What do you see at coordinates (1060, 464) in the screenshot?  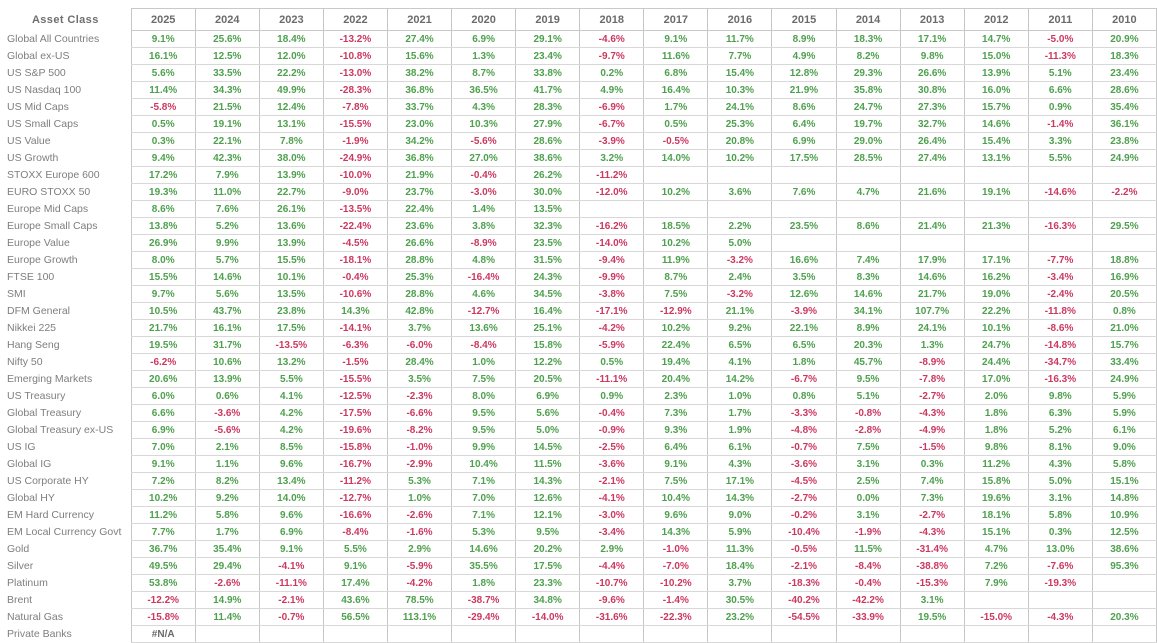 I see `return-cell: 4.3%` at bounding box center [1060, 464].